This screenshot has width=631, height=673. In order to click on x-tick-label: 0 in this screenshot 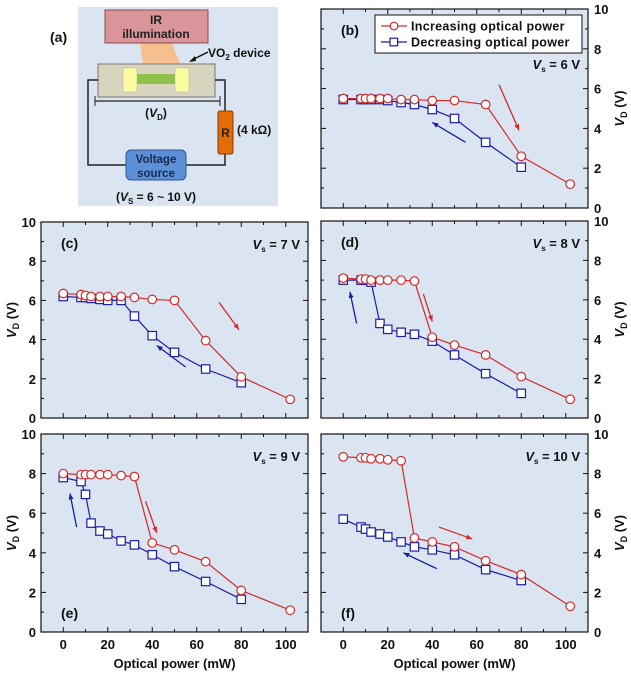, I will do `click(63, 644)`.